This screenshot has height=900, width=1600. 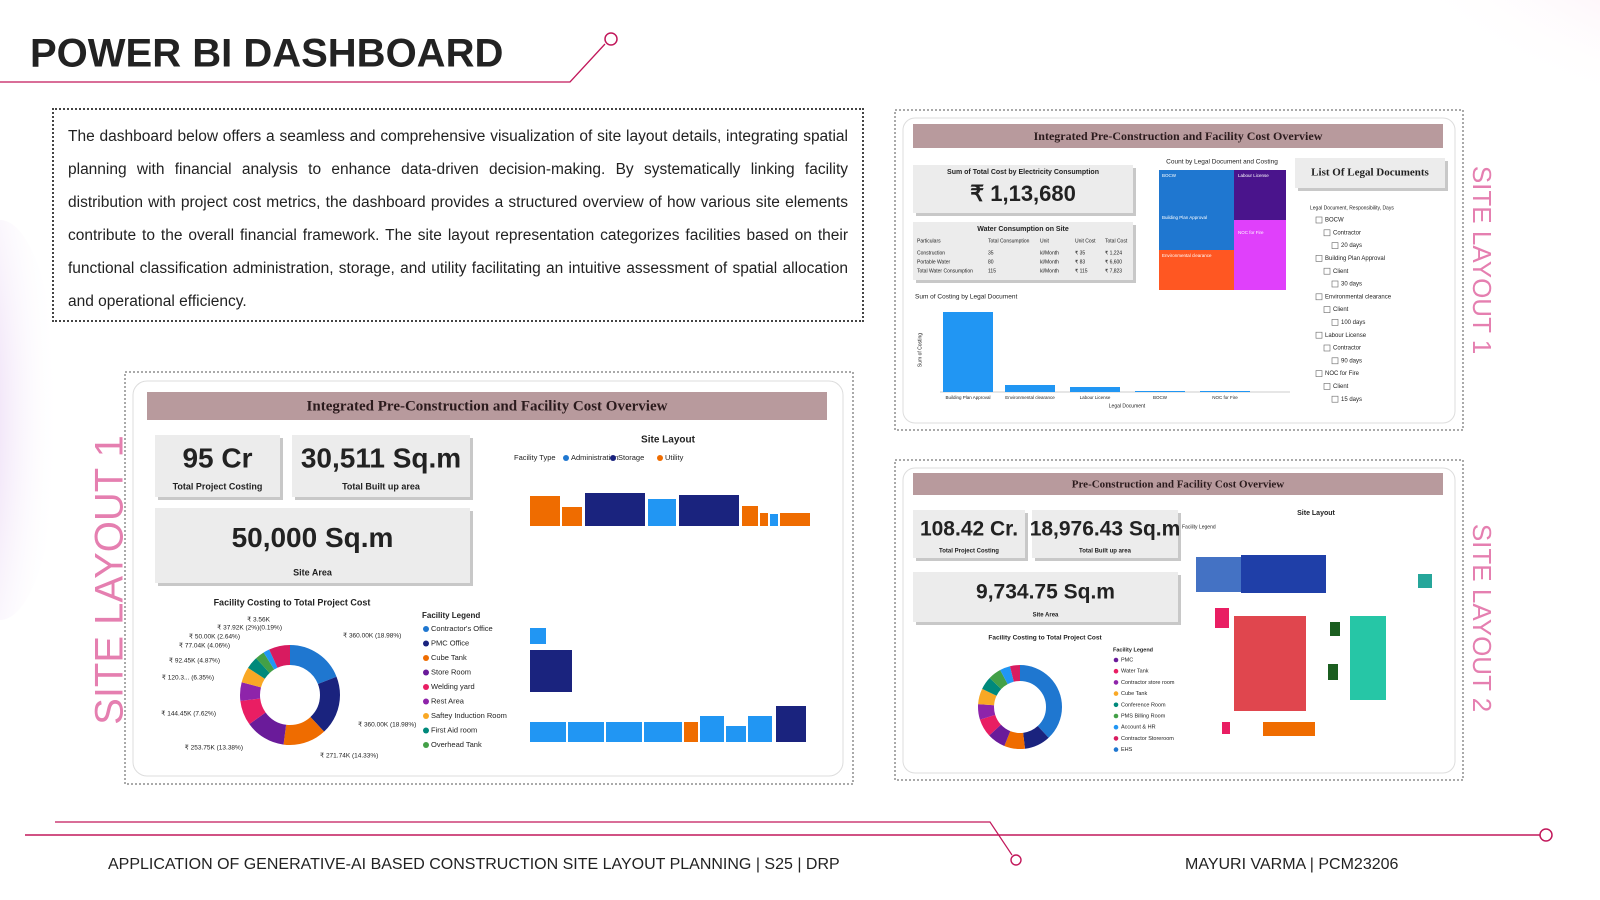 I want to click on chart-title: Count by Legal Document and Costing, so click(x=1222, y=162).